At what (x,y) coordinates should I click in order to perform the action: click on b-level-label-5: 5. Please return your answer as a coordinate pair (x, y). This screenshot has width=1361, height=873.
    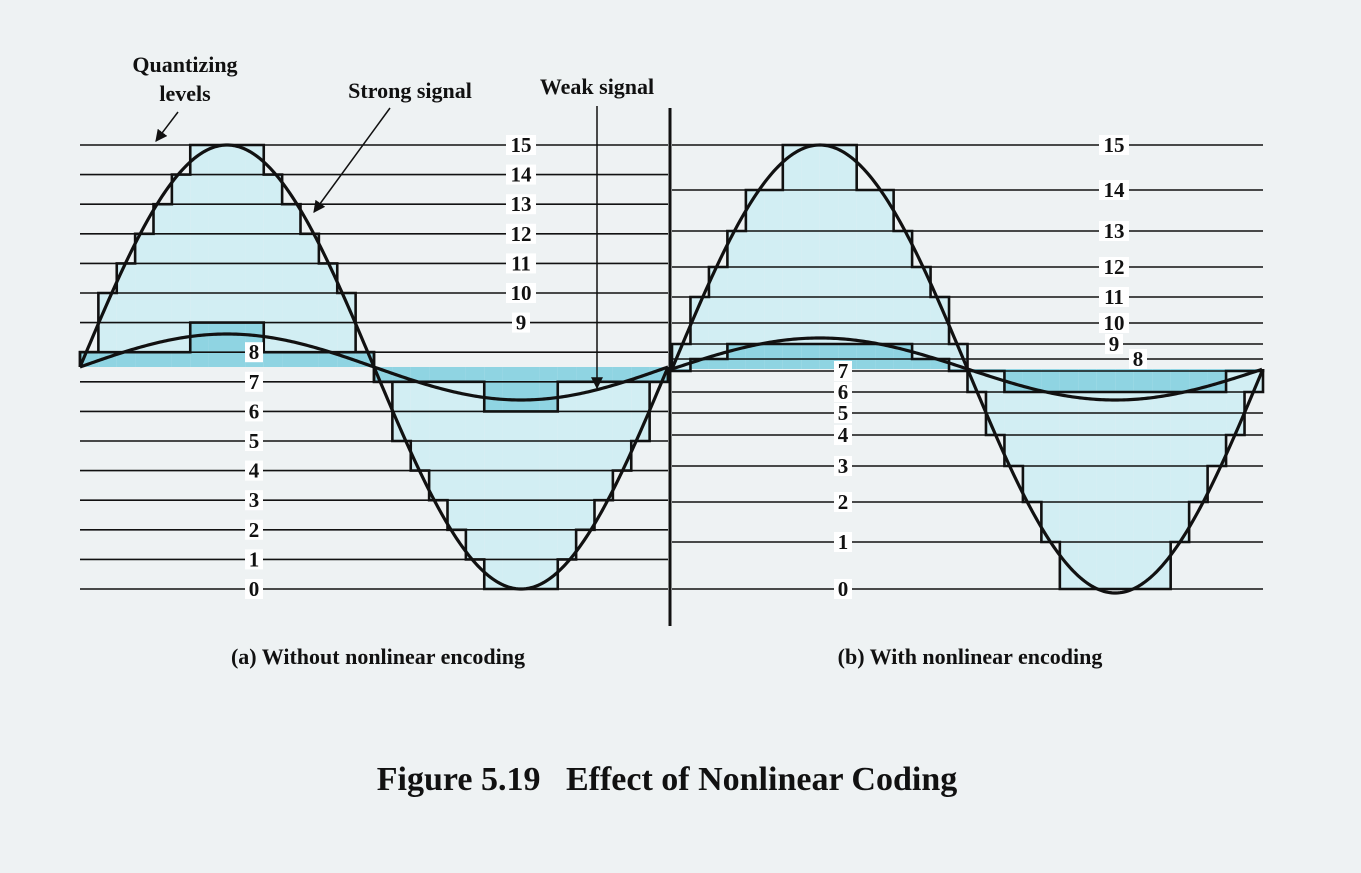
    Looking at the image, I should click on (843, 413).